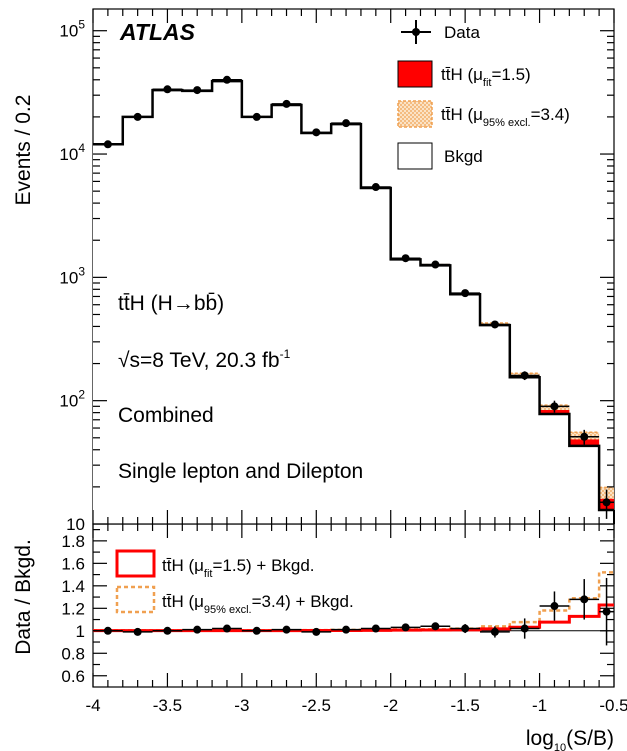 The width and height of the screenshot is (627, 751). Describe the element at coordinates (81, 395) in the screenshot. I see `main-y-tick-exp: 2` at that location.